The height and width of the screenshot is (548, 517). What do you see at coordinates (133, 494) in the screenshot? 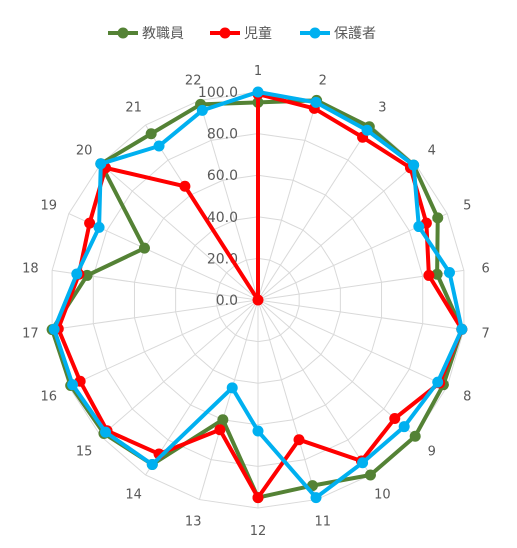
I see `category-label-14: 14` at bounding box center [133, 494].